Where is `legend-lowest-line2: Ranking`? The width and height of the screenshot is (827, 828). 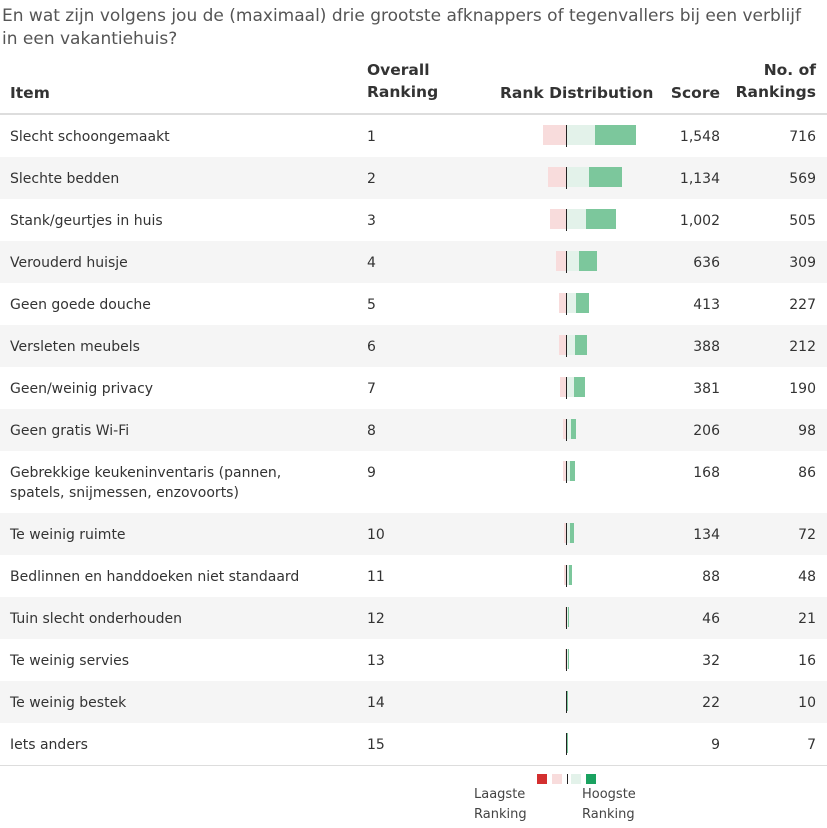 legend-lowest-line2: Ranking is located at coordinates (500, 814).